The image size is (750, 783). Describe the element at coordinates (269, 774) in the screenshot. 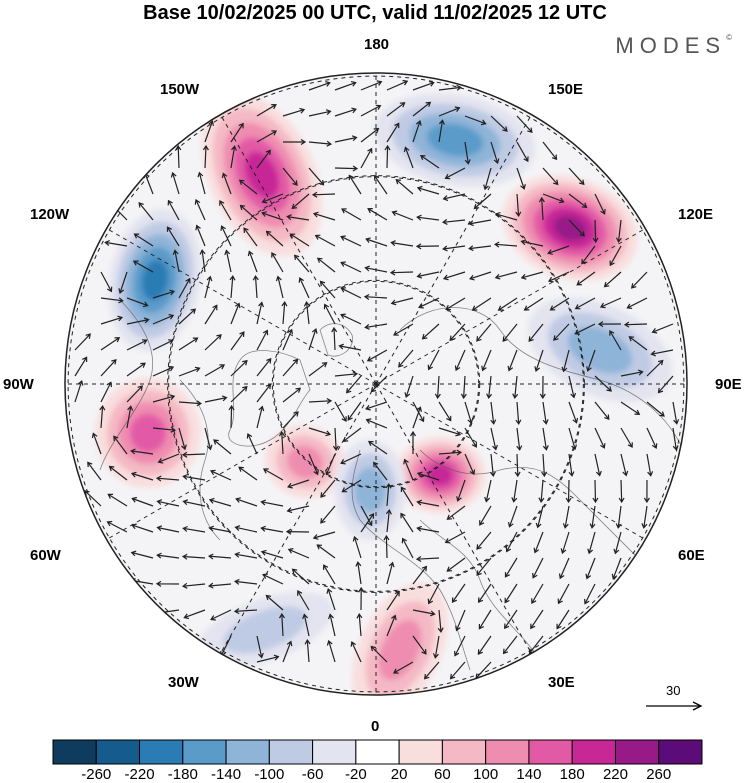

I see `colorbar-tick-label: -100` at that location.